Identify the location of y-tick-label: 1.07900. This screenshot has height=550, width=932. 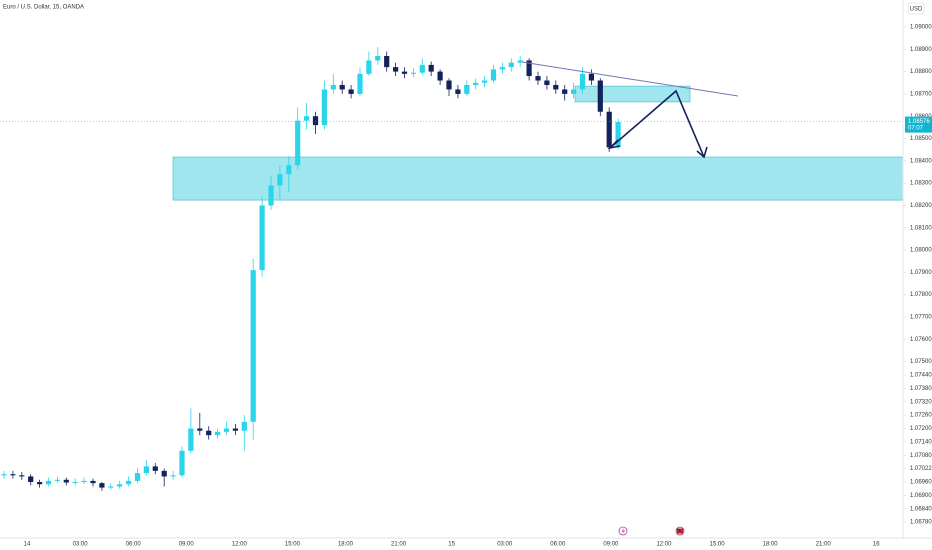
(921, 273).